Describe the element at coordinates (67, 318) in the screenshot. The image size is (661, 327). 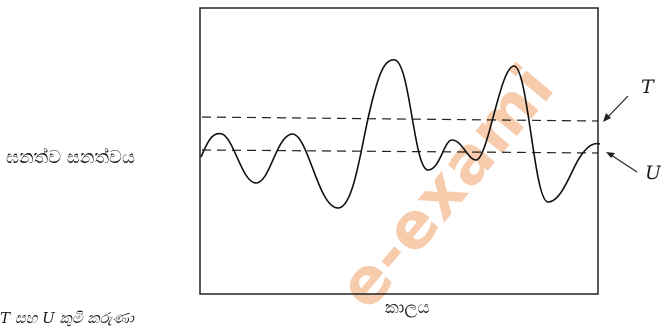
I see `caption-fragment: T සහ U කුමි කරුණා` at that location.